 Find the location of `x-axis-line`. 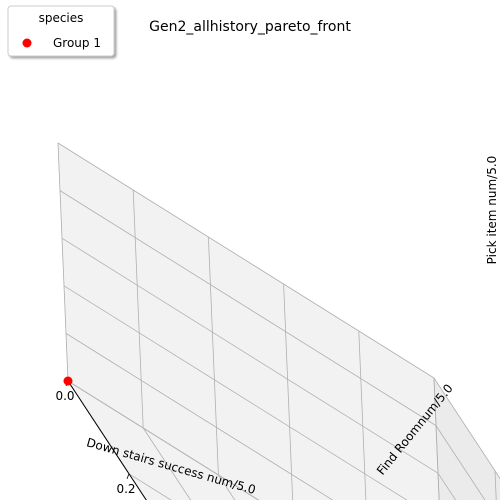

x-axis-line is located at coordinates (107, 440).